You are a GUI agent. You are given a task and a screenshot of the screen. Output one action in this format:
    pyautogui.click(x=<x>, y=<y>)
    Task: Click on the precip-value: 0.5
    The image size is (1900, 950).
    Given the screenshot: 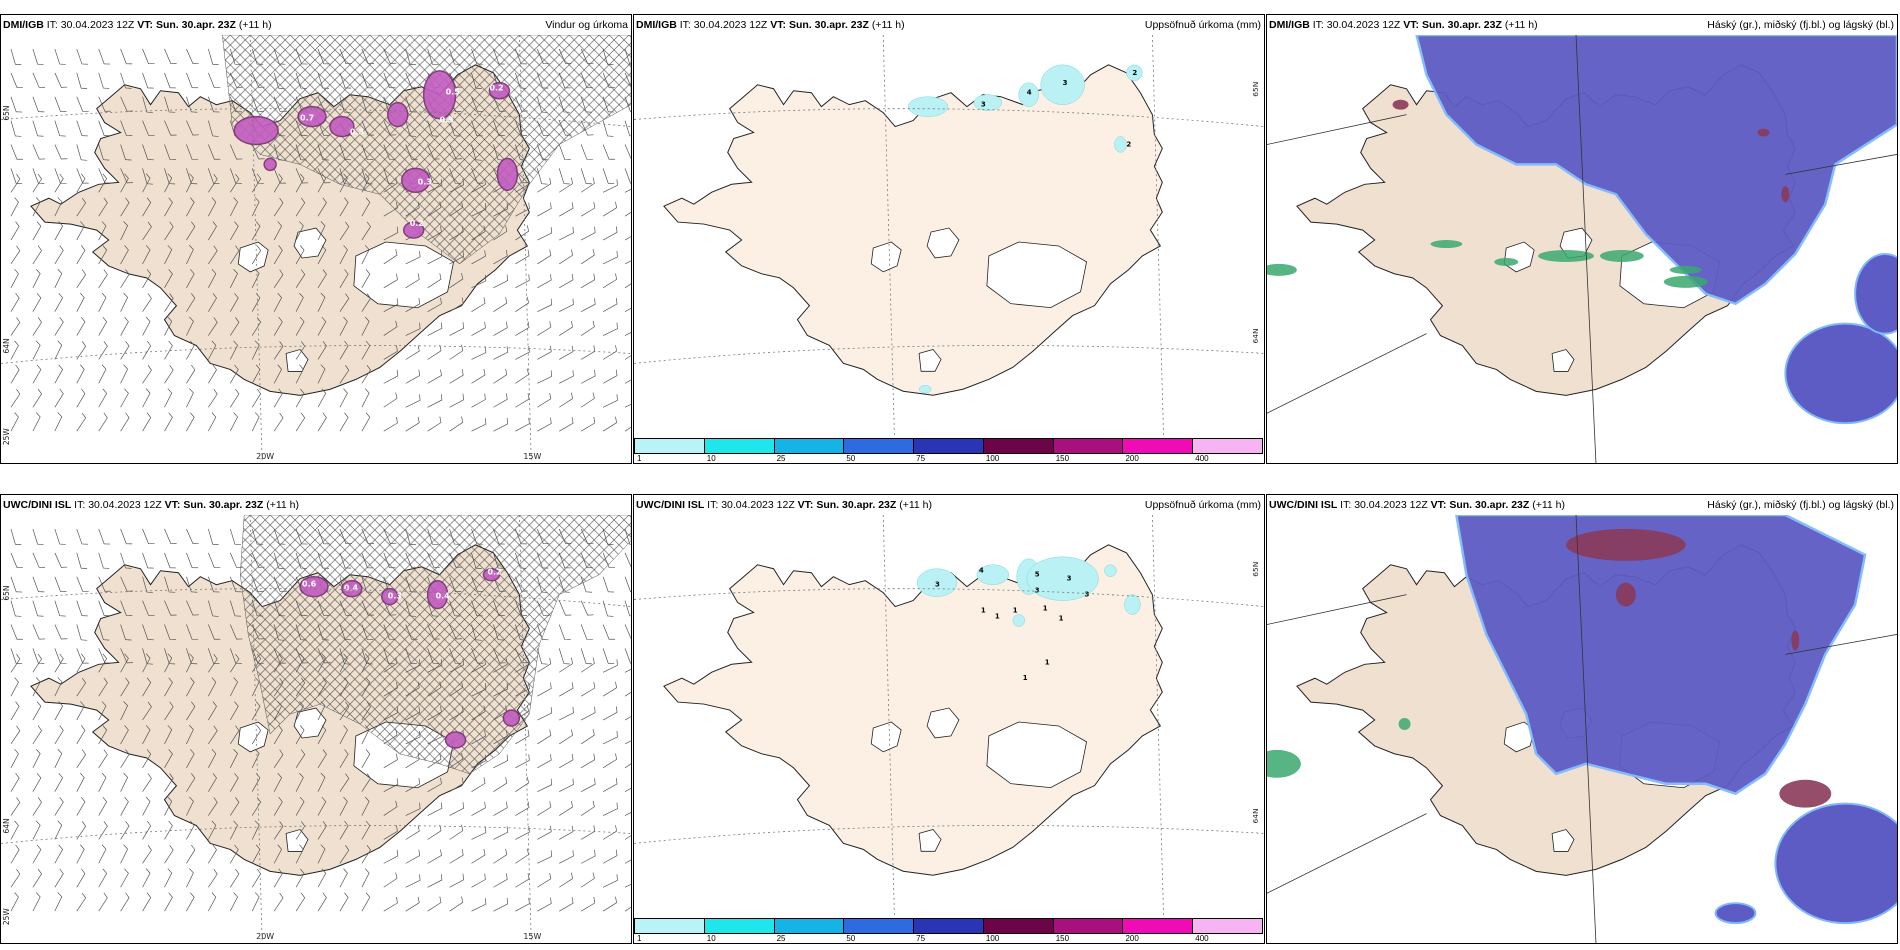 What is the action you would take?
    pyautogui.click(x=447, y=120)
    